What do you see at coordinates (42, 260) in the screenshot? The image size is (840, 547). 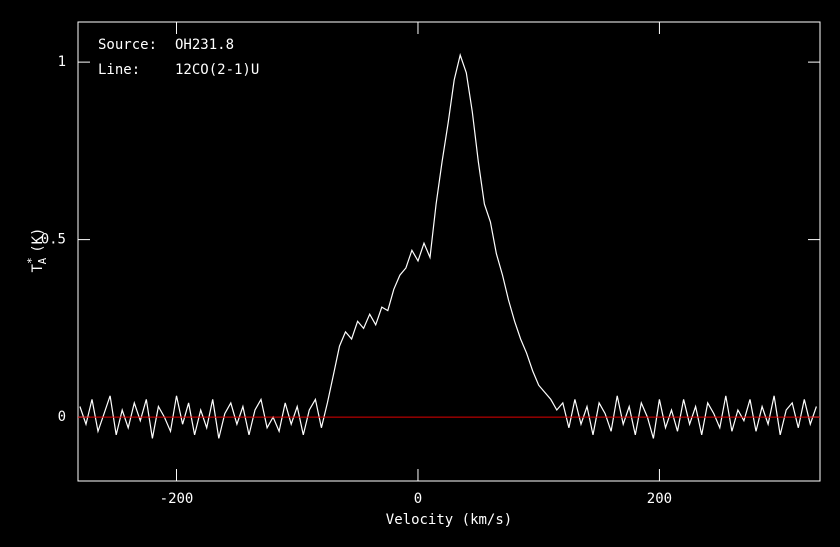 I see `y-label-sub: A` at bounding box center [42, 260].